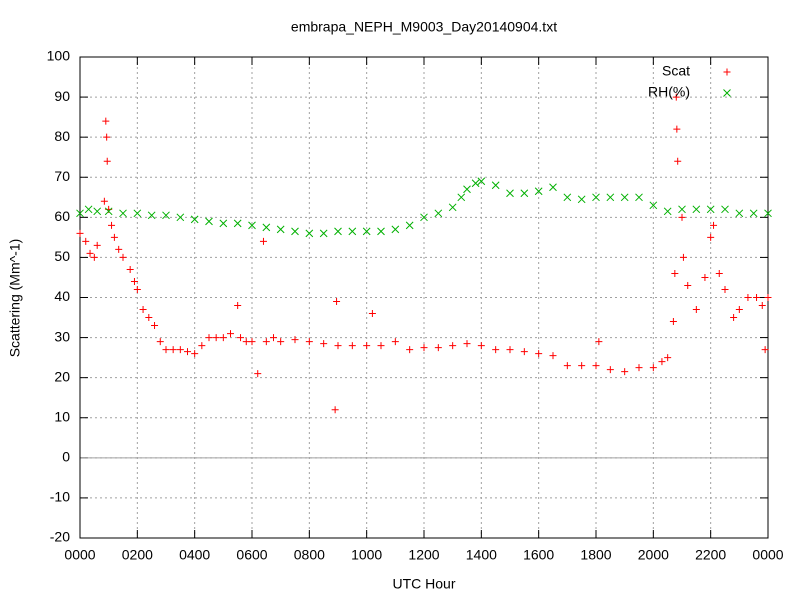 The image size is (800, 600). What do you see at coordinates (59, 56) in the screenshot?
I see `y-tick-label: 100` at bounding box center [59, 56].